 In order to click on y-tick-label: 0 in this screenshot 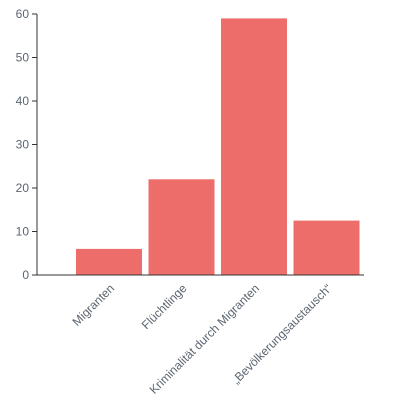, I will do `click(25, 275)`.